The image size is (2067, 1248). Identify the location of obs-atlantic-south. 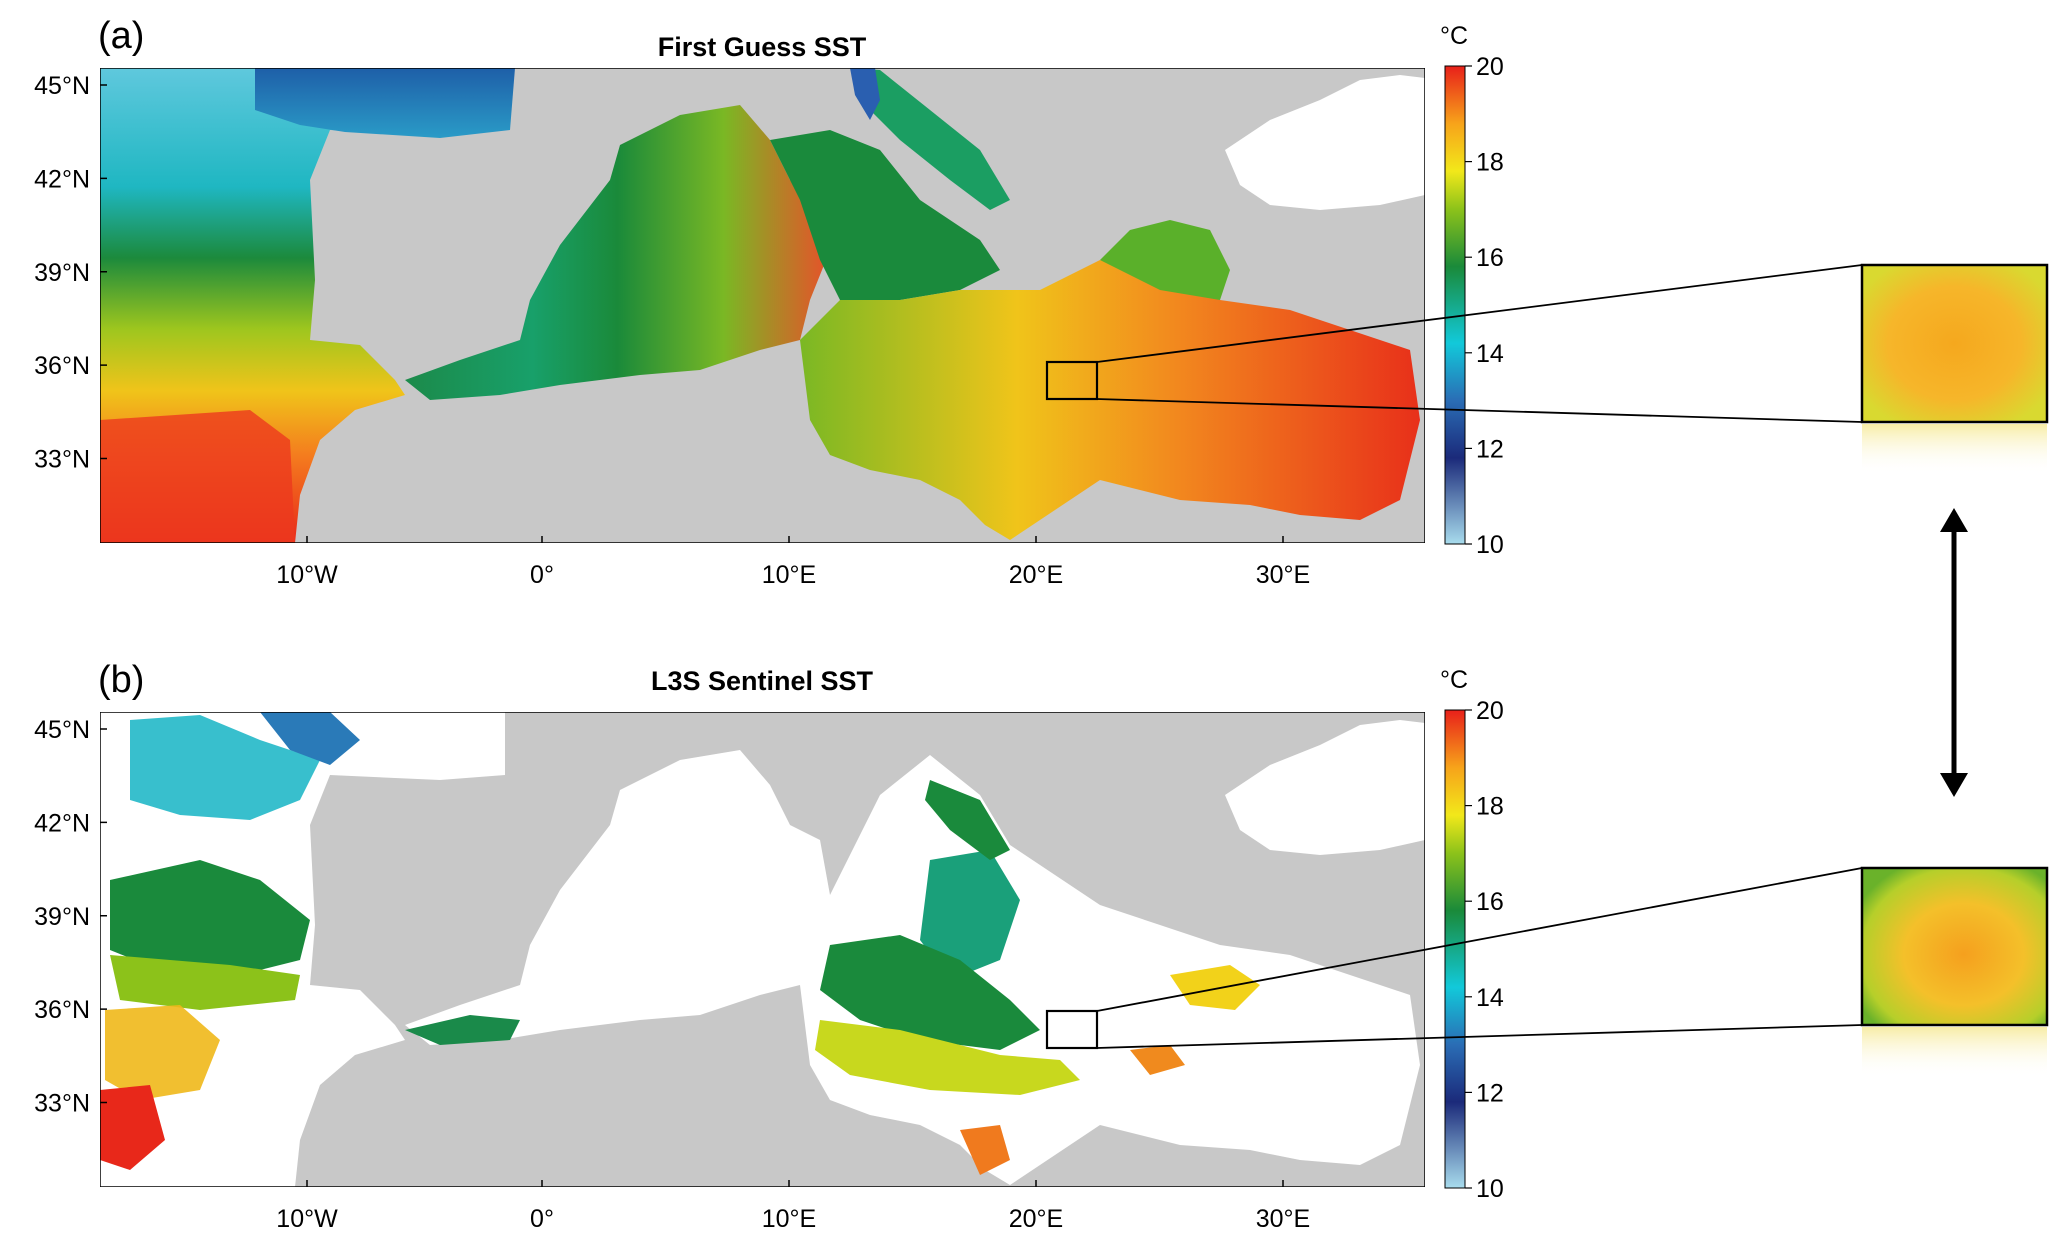
(162, 1052).